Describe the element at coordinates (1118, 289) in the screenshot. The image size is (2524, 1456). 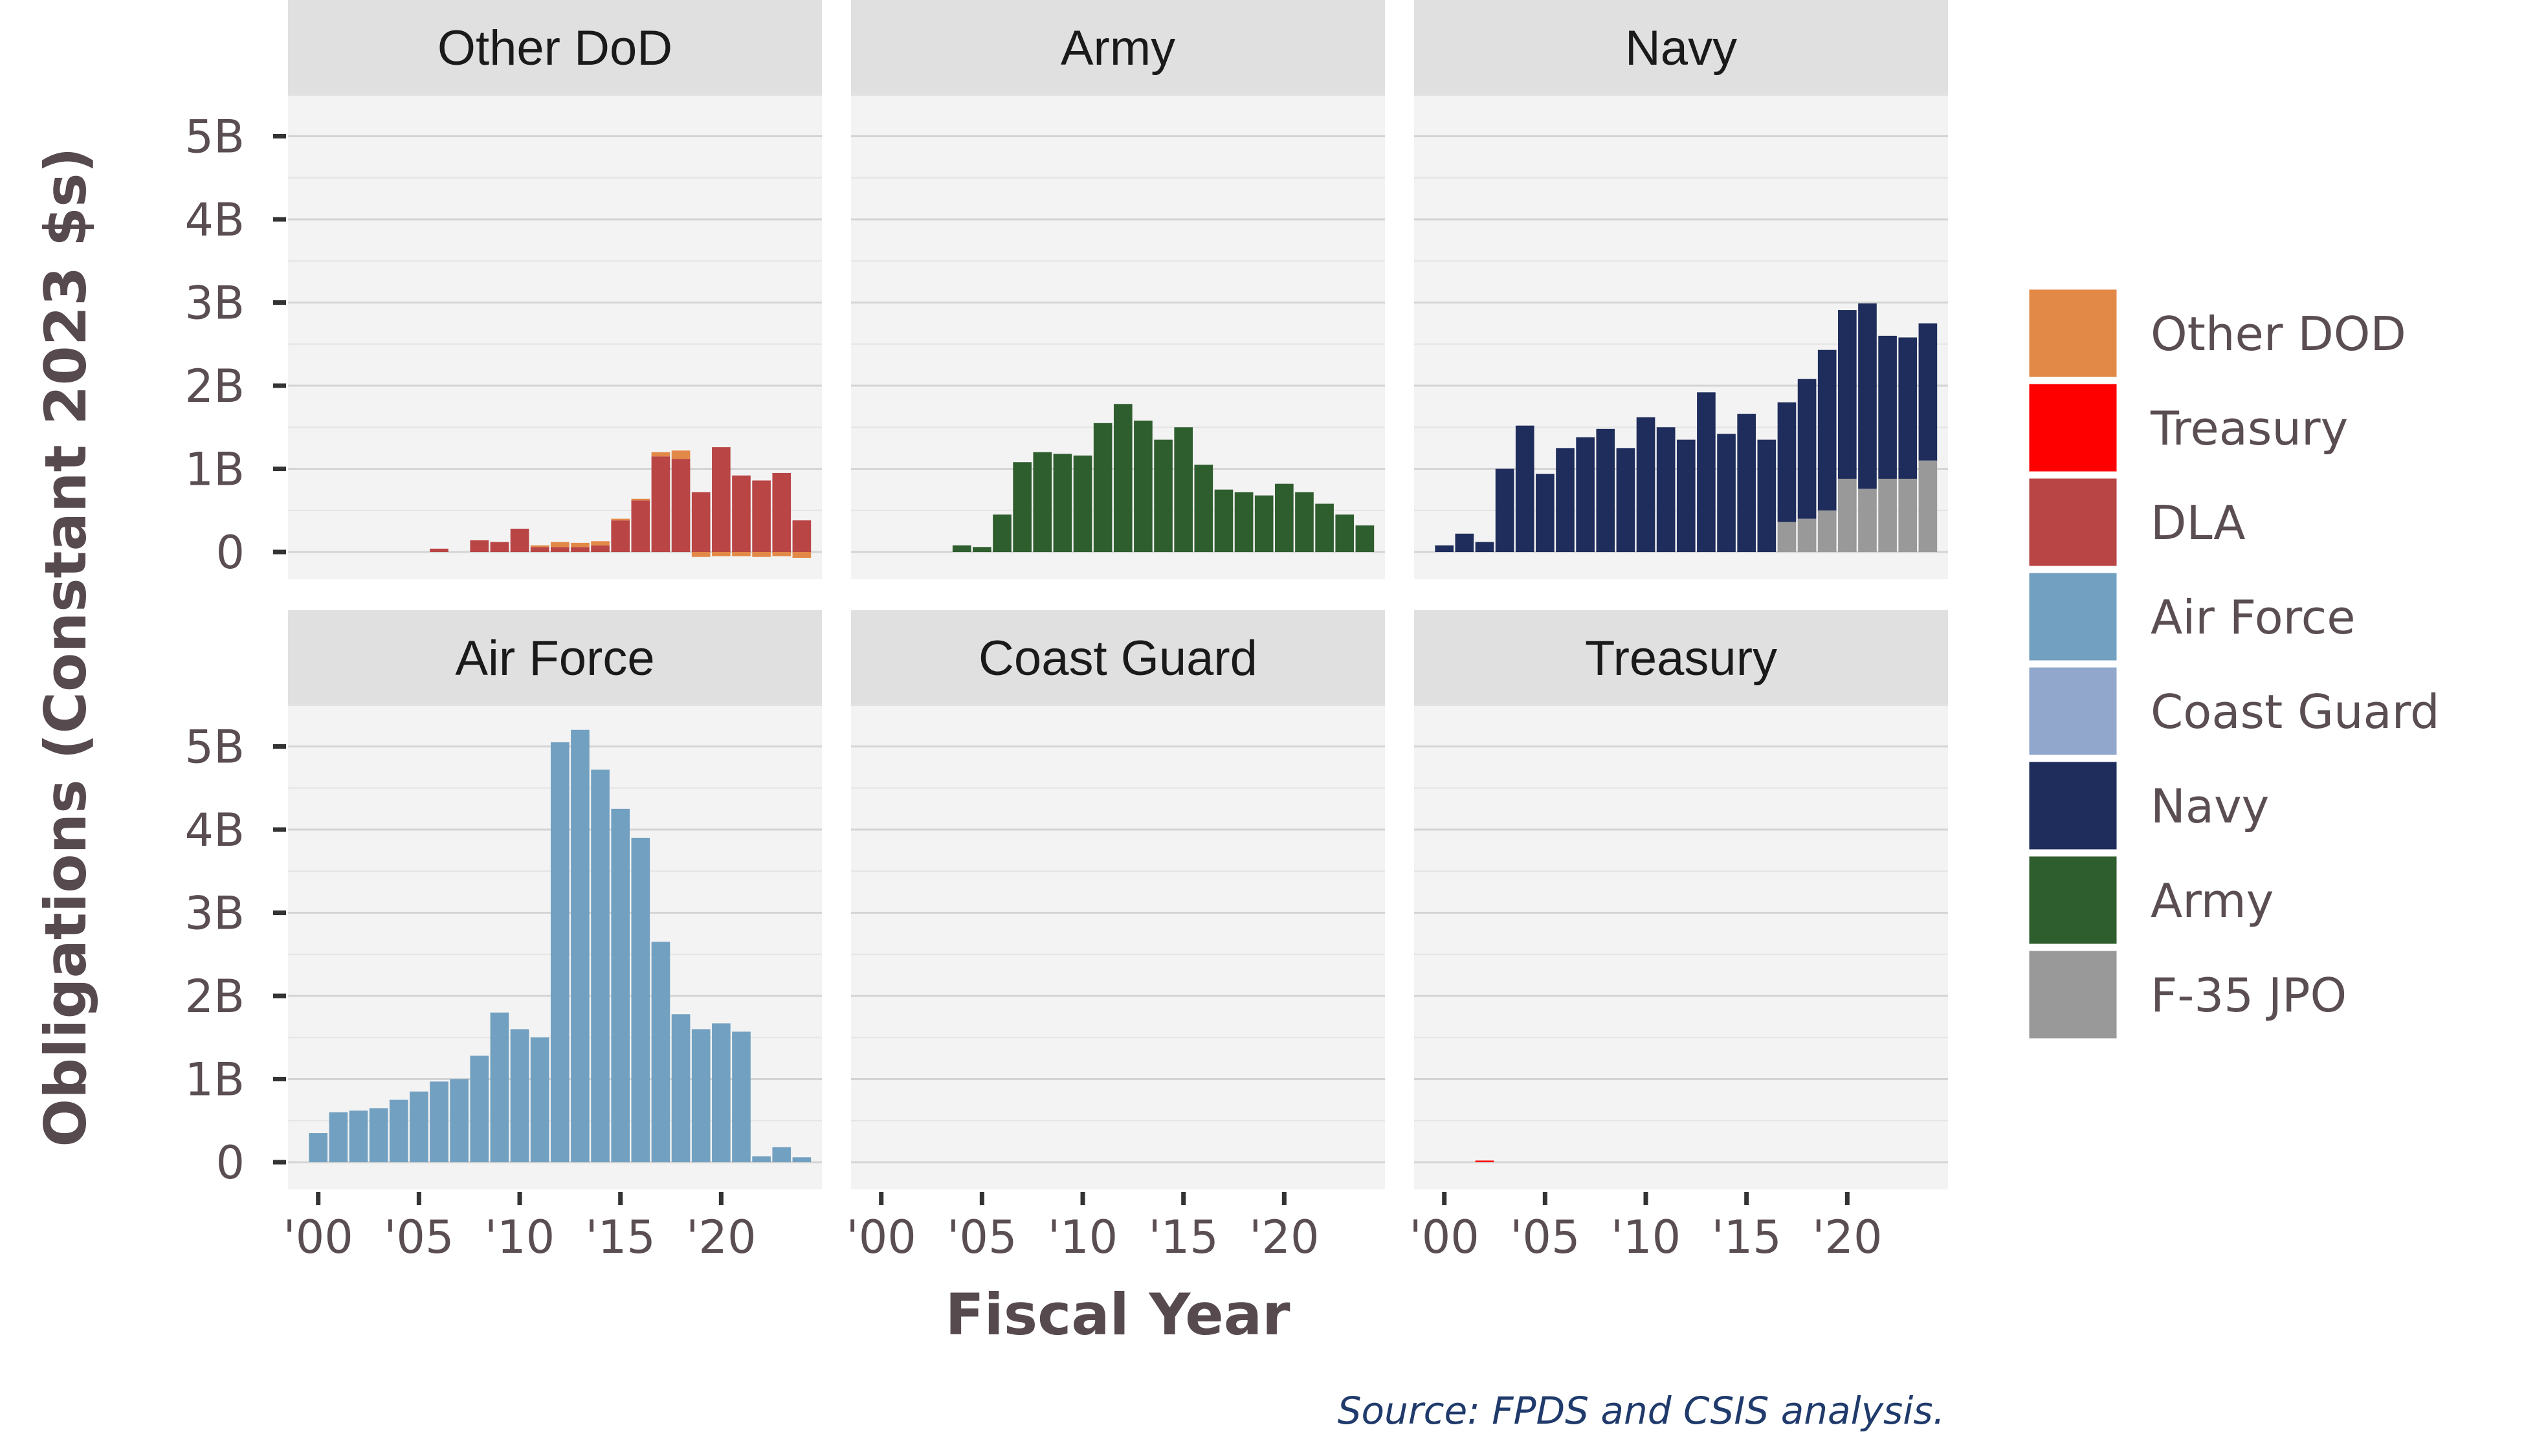
I see `panel-army: Army` at that location.